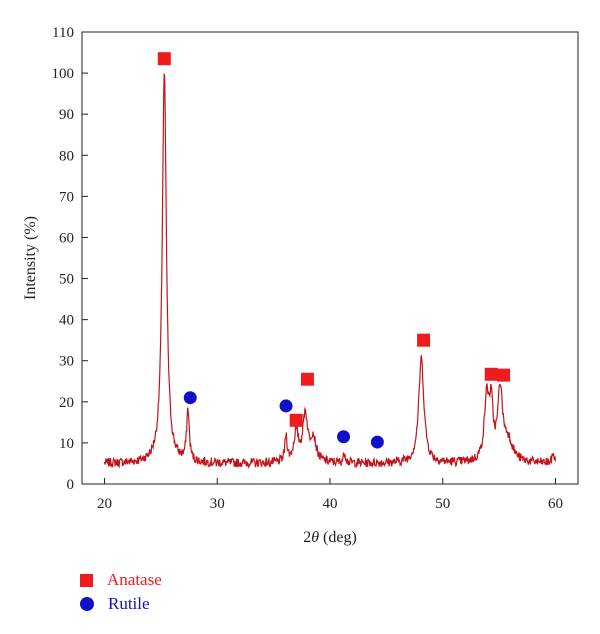 The image size is (600, 634). I want to click on y-tick-label: 100, so click(63, 74).